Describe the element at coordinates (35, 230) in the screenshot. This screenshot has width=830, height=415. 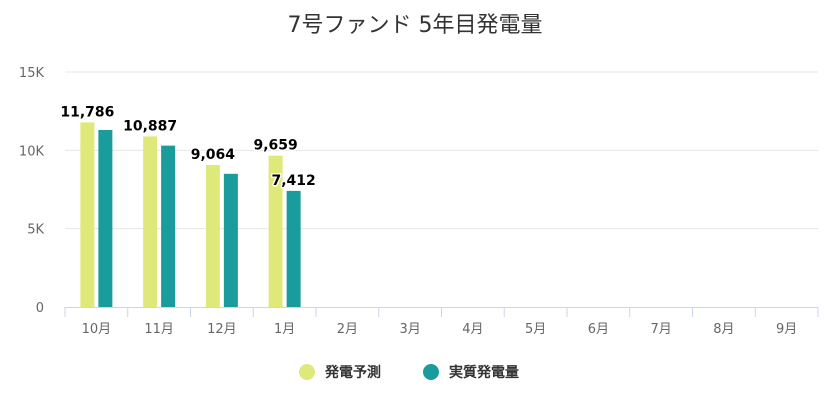
I see `y-tick-label: 5K` at that location.